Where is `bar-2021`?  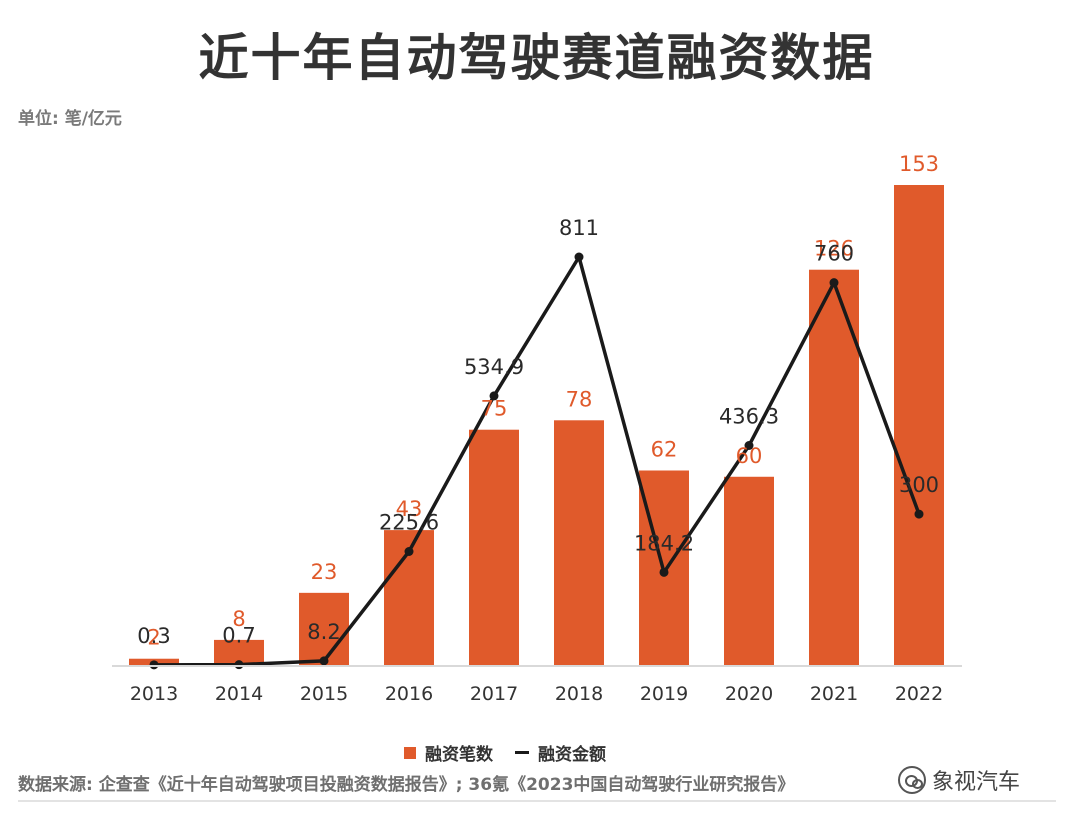
bar-2021 is located at coordinates (834, 467).